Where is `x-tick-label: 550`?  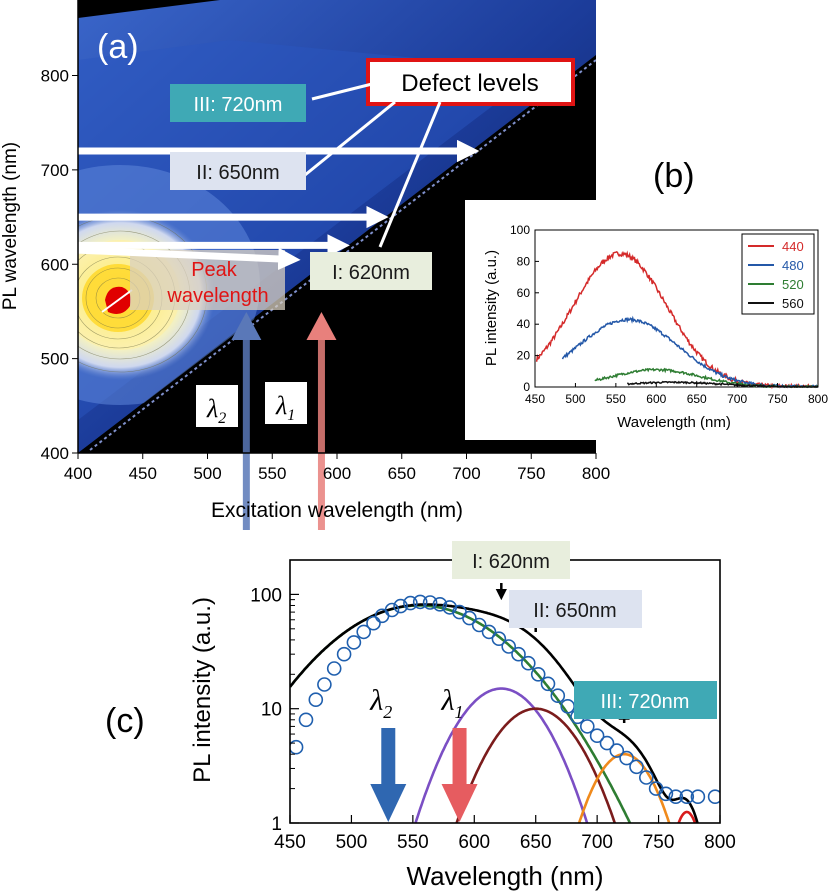 x-tick-label: 550 is located at coordinates (413, 842).